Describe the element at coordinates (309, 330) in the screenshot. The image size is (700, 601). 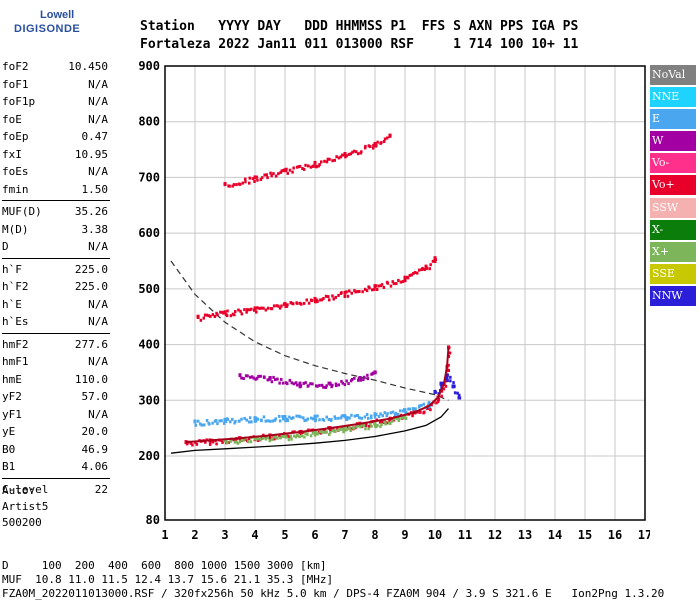
I see `dashed-profile-curve` at that location.